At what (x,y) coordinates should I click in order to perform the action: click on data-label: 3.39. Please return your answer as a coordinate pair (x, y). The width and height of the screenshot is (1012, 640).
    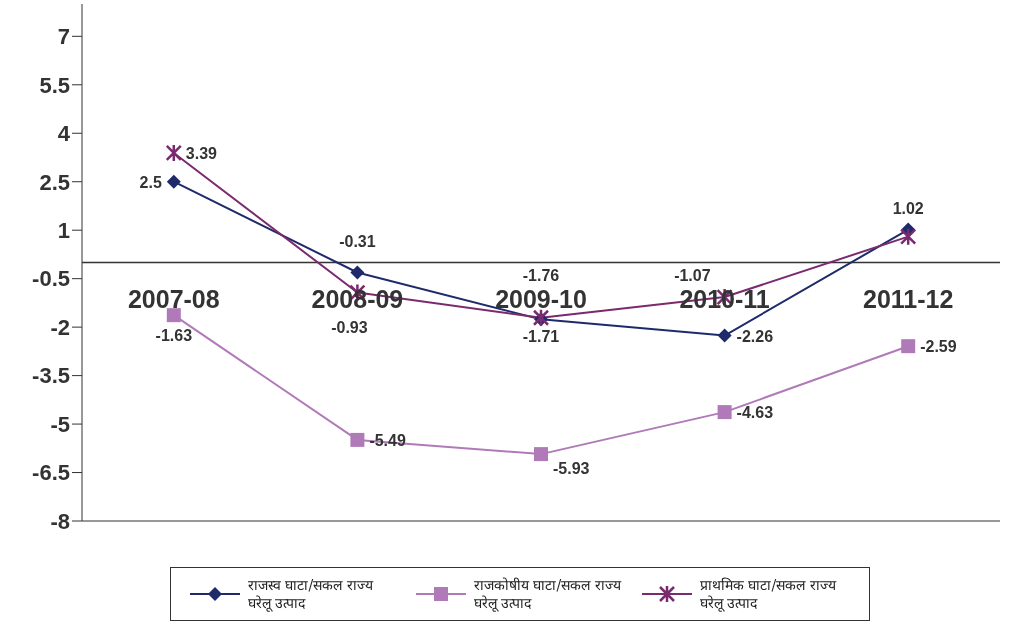
    Looking at the image, I should click on (201, 153).